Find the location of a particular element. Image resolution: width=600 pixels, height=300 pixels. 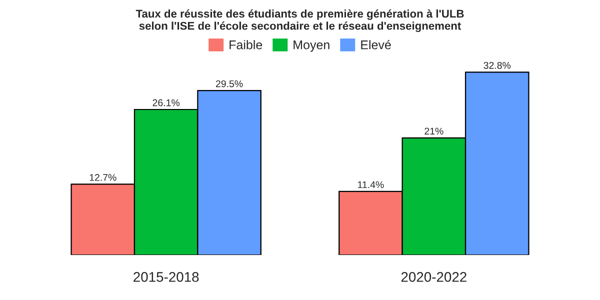

x-tick-label: 2020-2022 is located at coordinates (433, 277).